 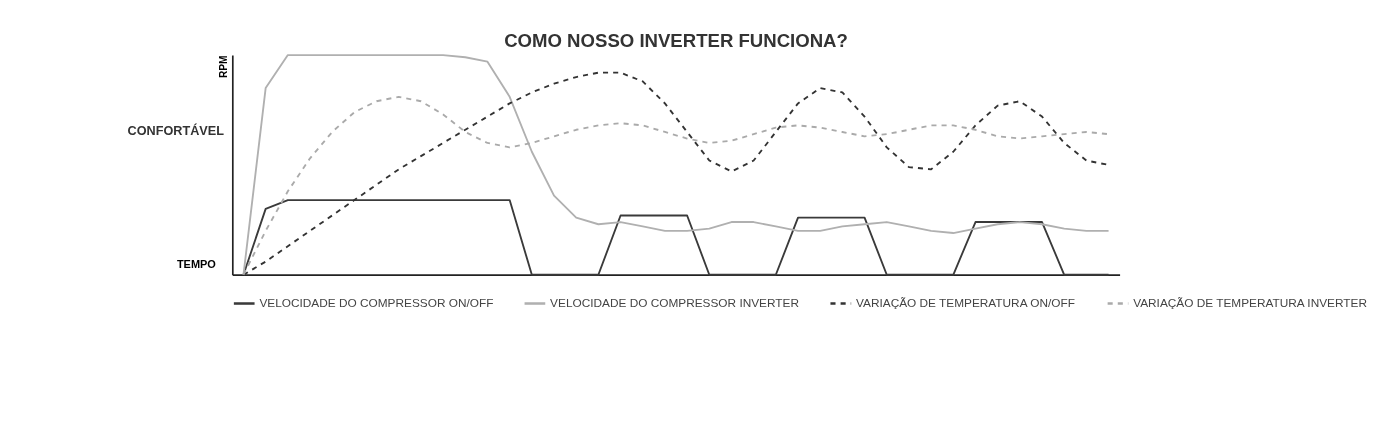 I want to click on y-axis-title: RPM, so click(x=223, y=66).